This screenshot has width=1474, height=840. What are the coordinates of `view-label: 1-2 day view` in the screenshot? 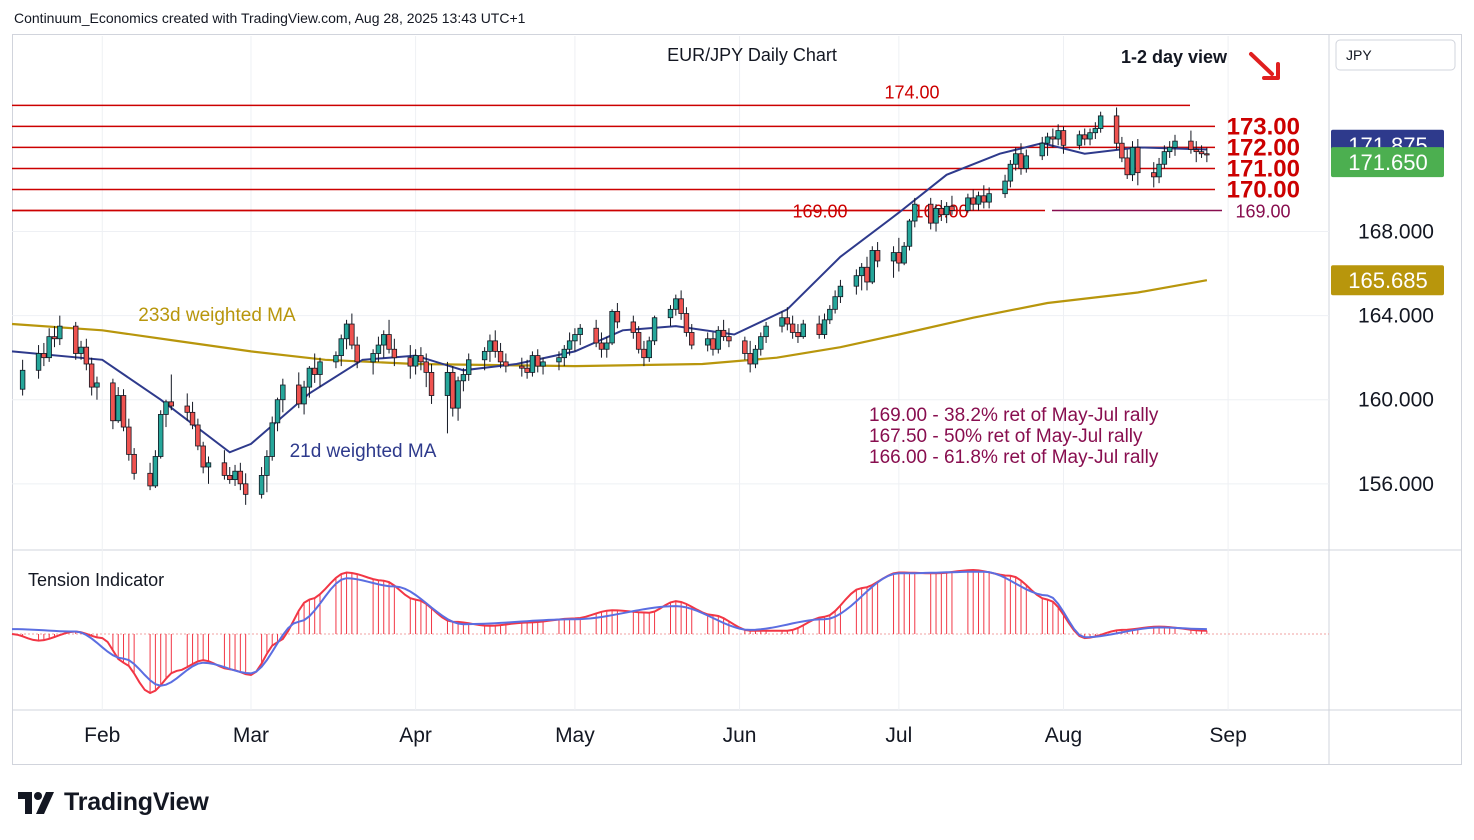 It's located at (1174, 57).